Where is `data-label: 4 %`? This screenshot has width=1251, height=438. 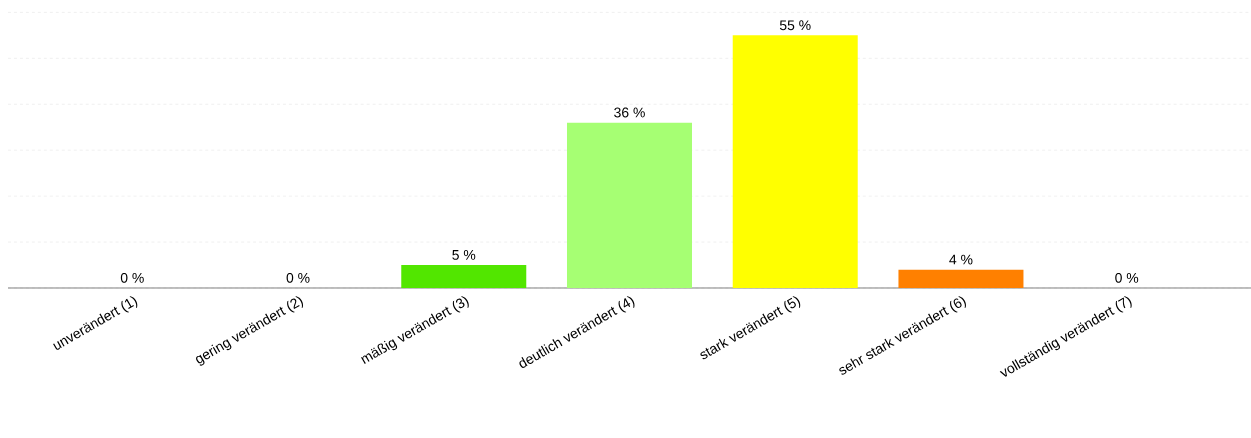
data-label: 4 % is located at coordinates (961, 259).